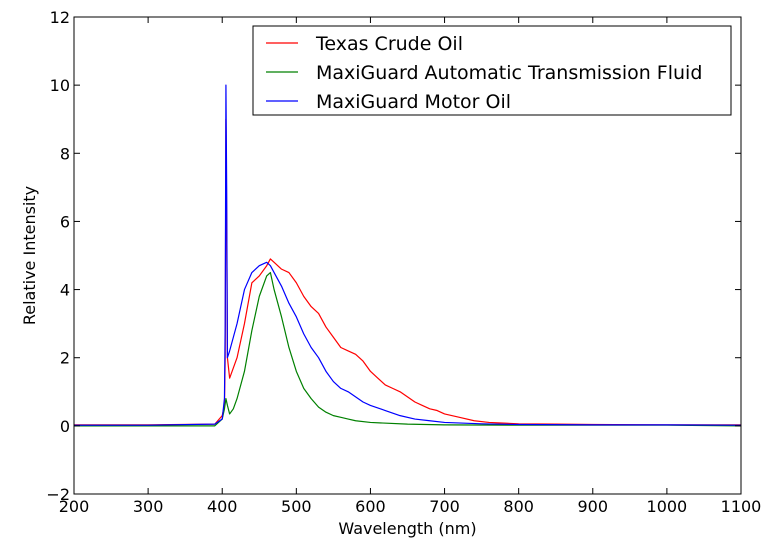  I want to click on y-tick-label: 2, so click(65, 358).